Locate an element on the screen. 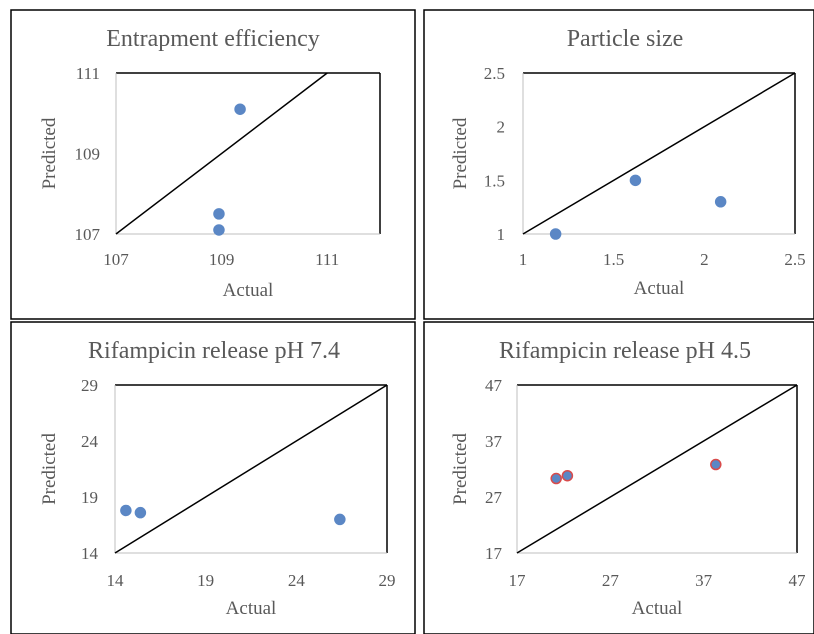 The image size is (814, 634). y-tick-label: 111 is located at coordinates (88, 73).